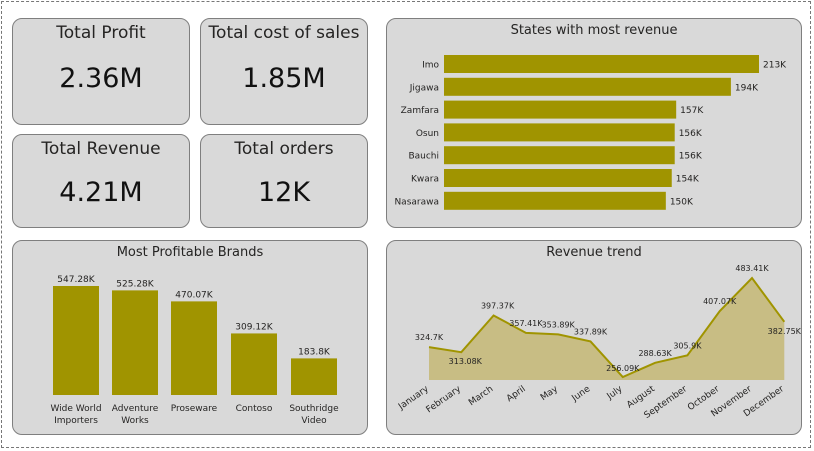  What do you see at coordinates (314, 409) in the screenshot?
I see `brand-category-label: Southridge` at bounding box center [314, 409].